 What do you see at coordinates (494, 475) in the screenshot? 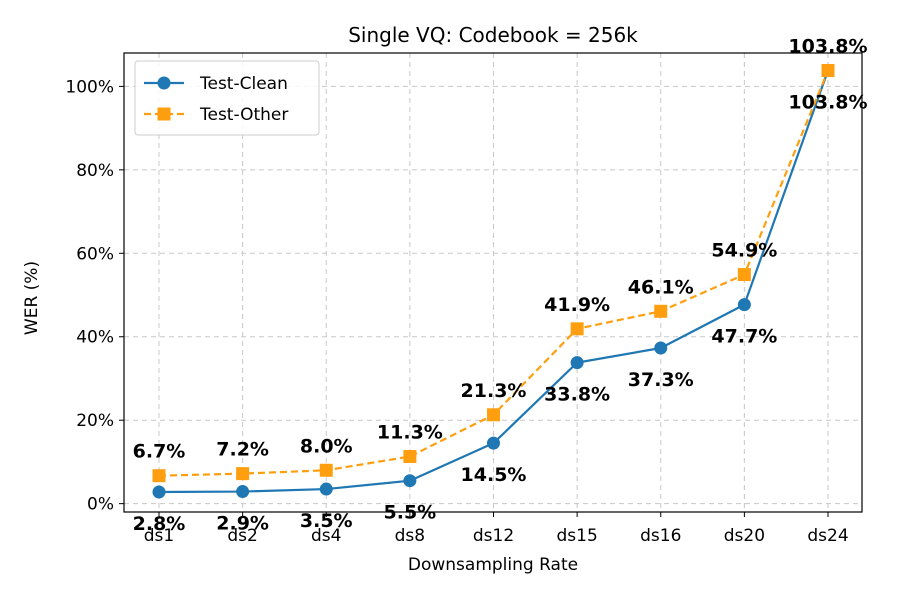
I see `data-label-test-clean: 14.5%` at bounding box center [494, 475].